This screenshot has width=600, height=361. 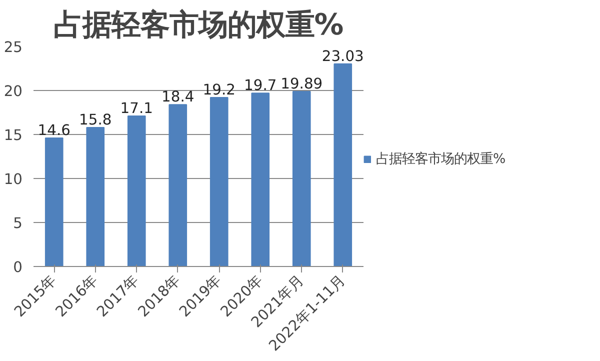 I want to click on data-label: 23.03, so click(x=343, y=56).